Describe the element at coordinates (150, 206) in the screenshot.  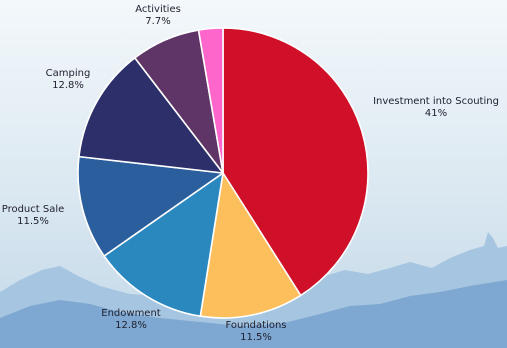
I see `pie-slice-product-sale` at that location.